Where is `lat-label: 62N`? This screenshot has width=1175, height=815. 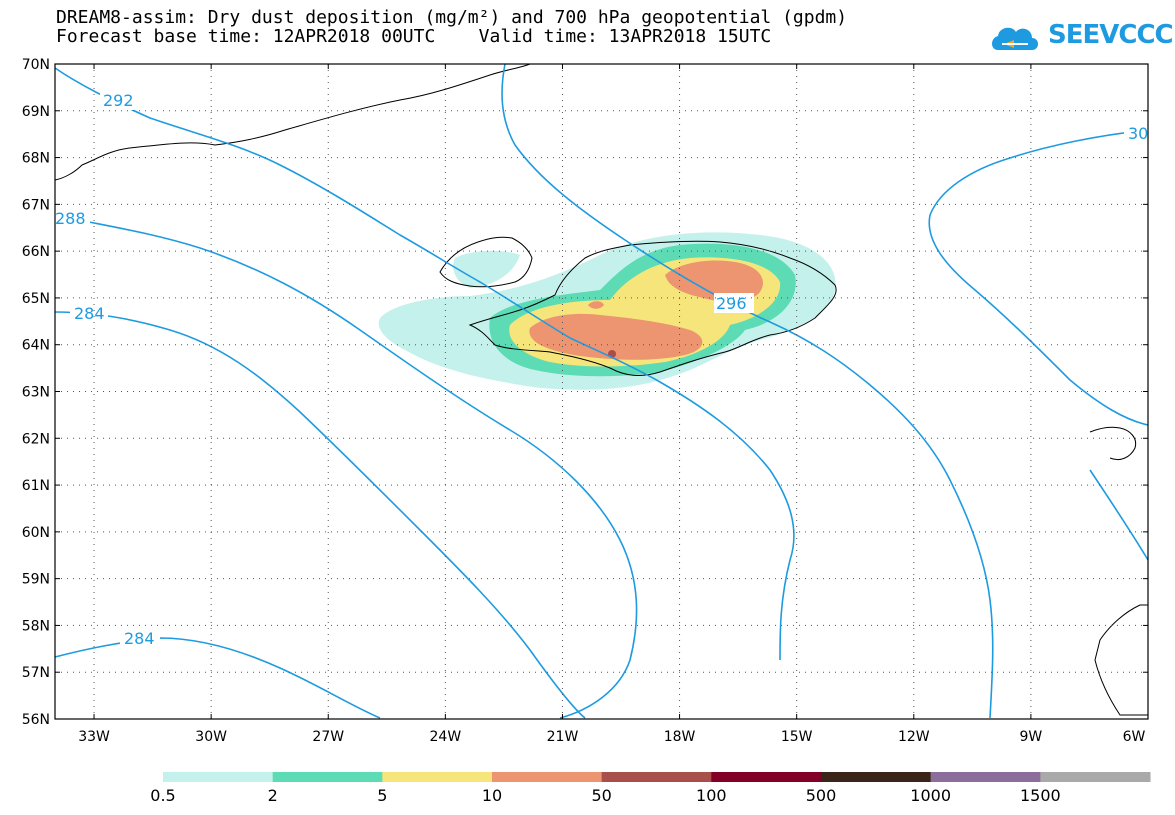
lat-label: 62N is located at coordinates (36, 439).